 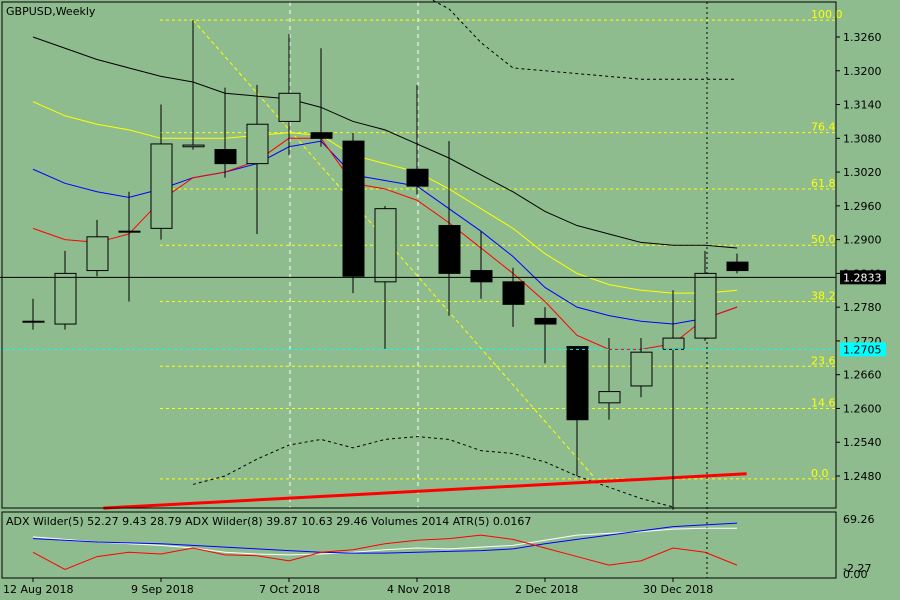 What do you see at coordinates (862, 172) in the screenshot?
I see `y-tick-label: 1.3020` at bounding box center [862, 172].